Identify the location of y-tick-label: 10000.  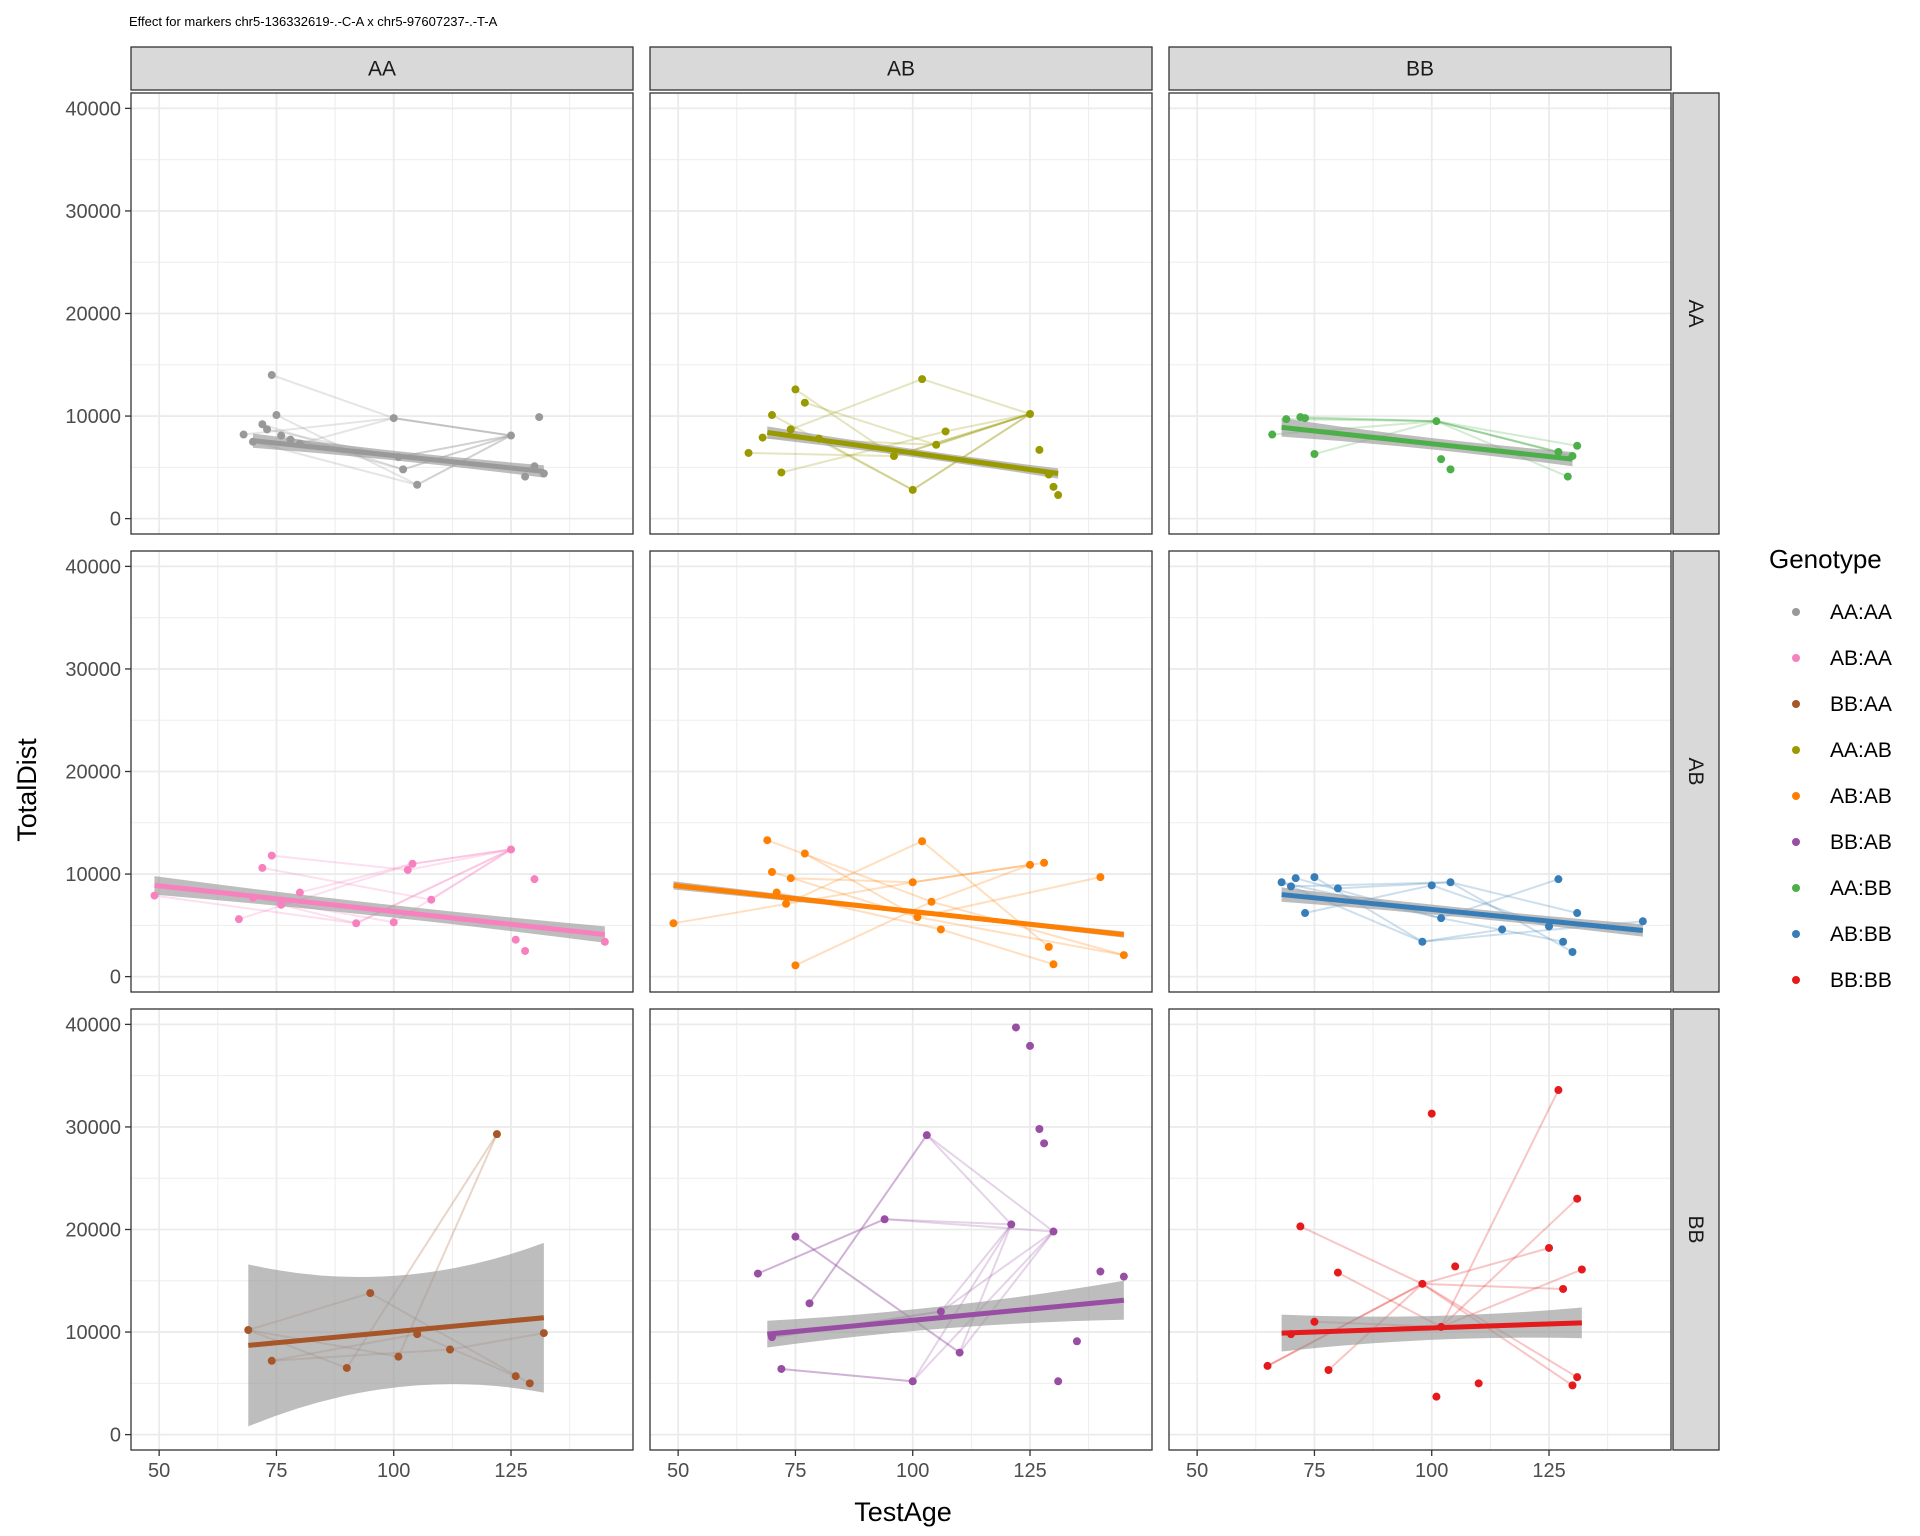
(93, 417).